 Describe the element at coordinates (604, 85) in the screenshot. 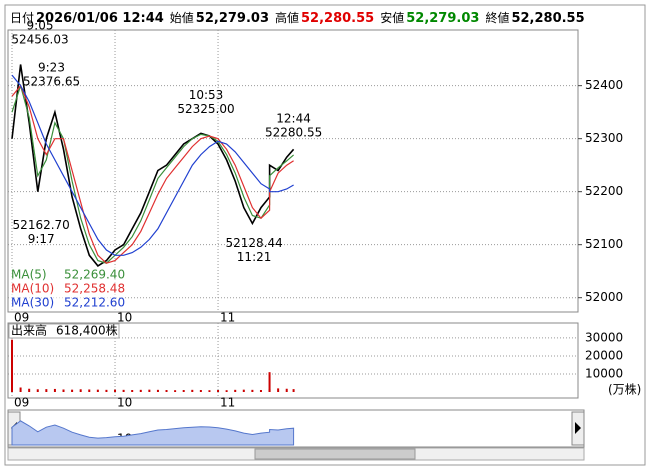

I see `y-tick-label: 52400` at that location.